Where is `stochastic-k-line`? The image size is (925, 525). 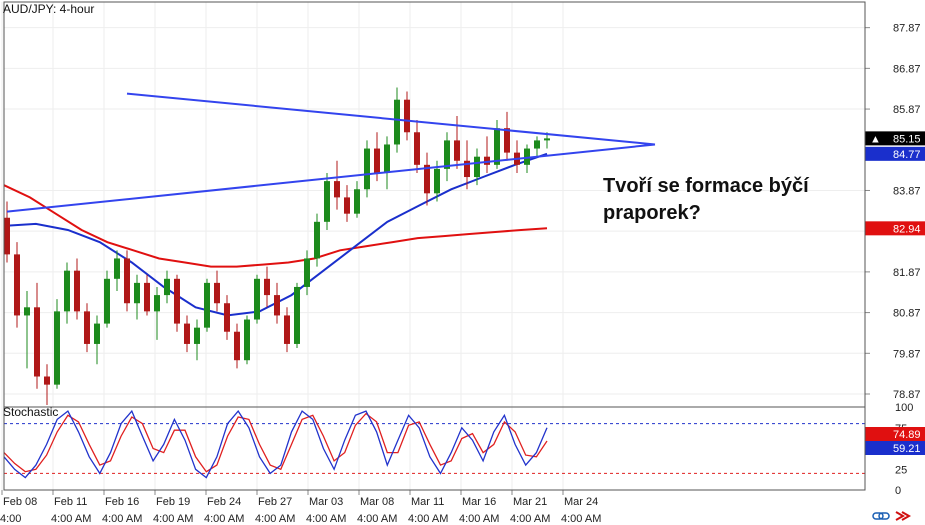
stochastic-k-line is located at coordinates (275, 444).